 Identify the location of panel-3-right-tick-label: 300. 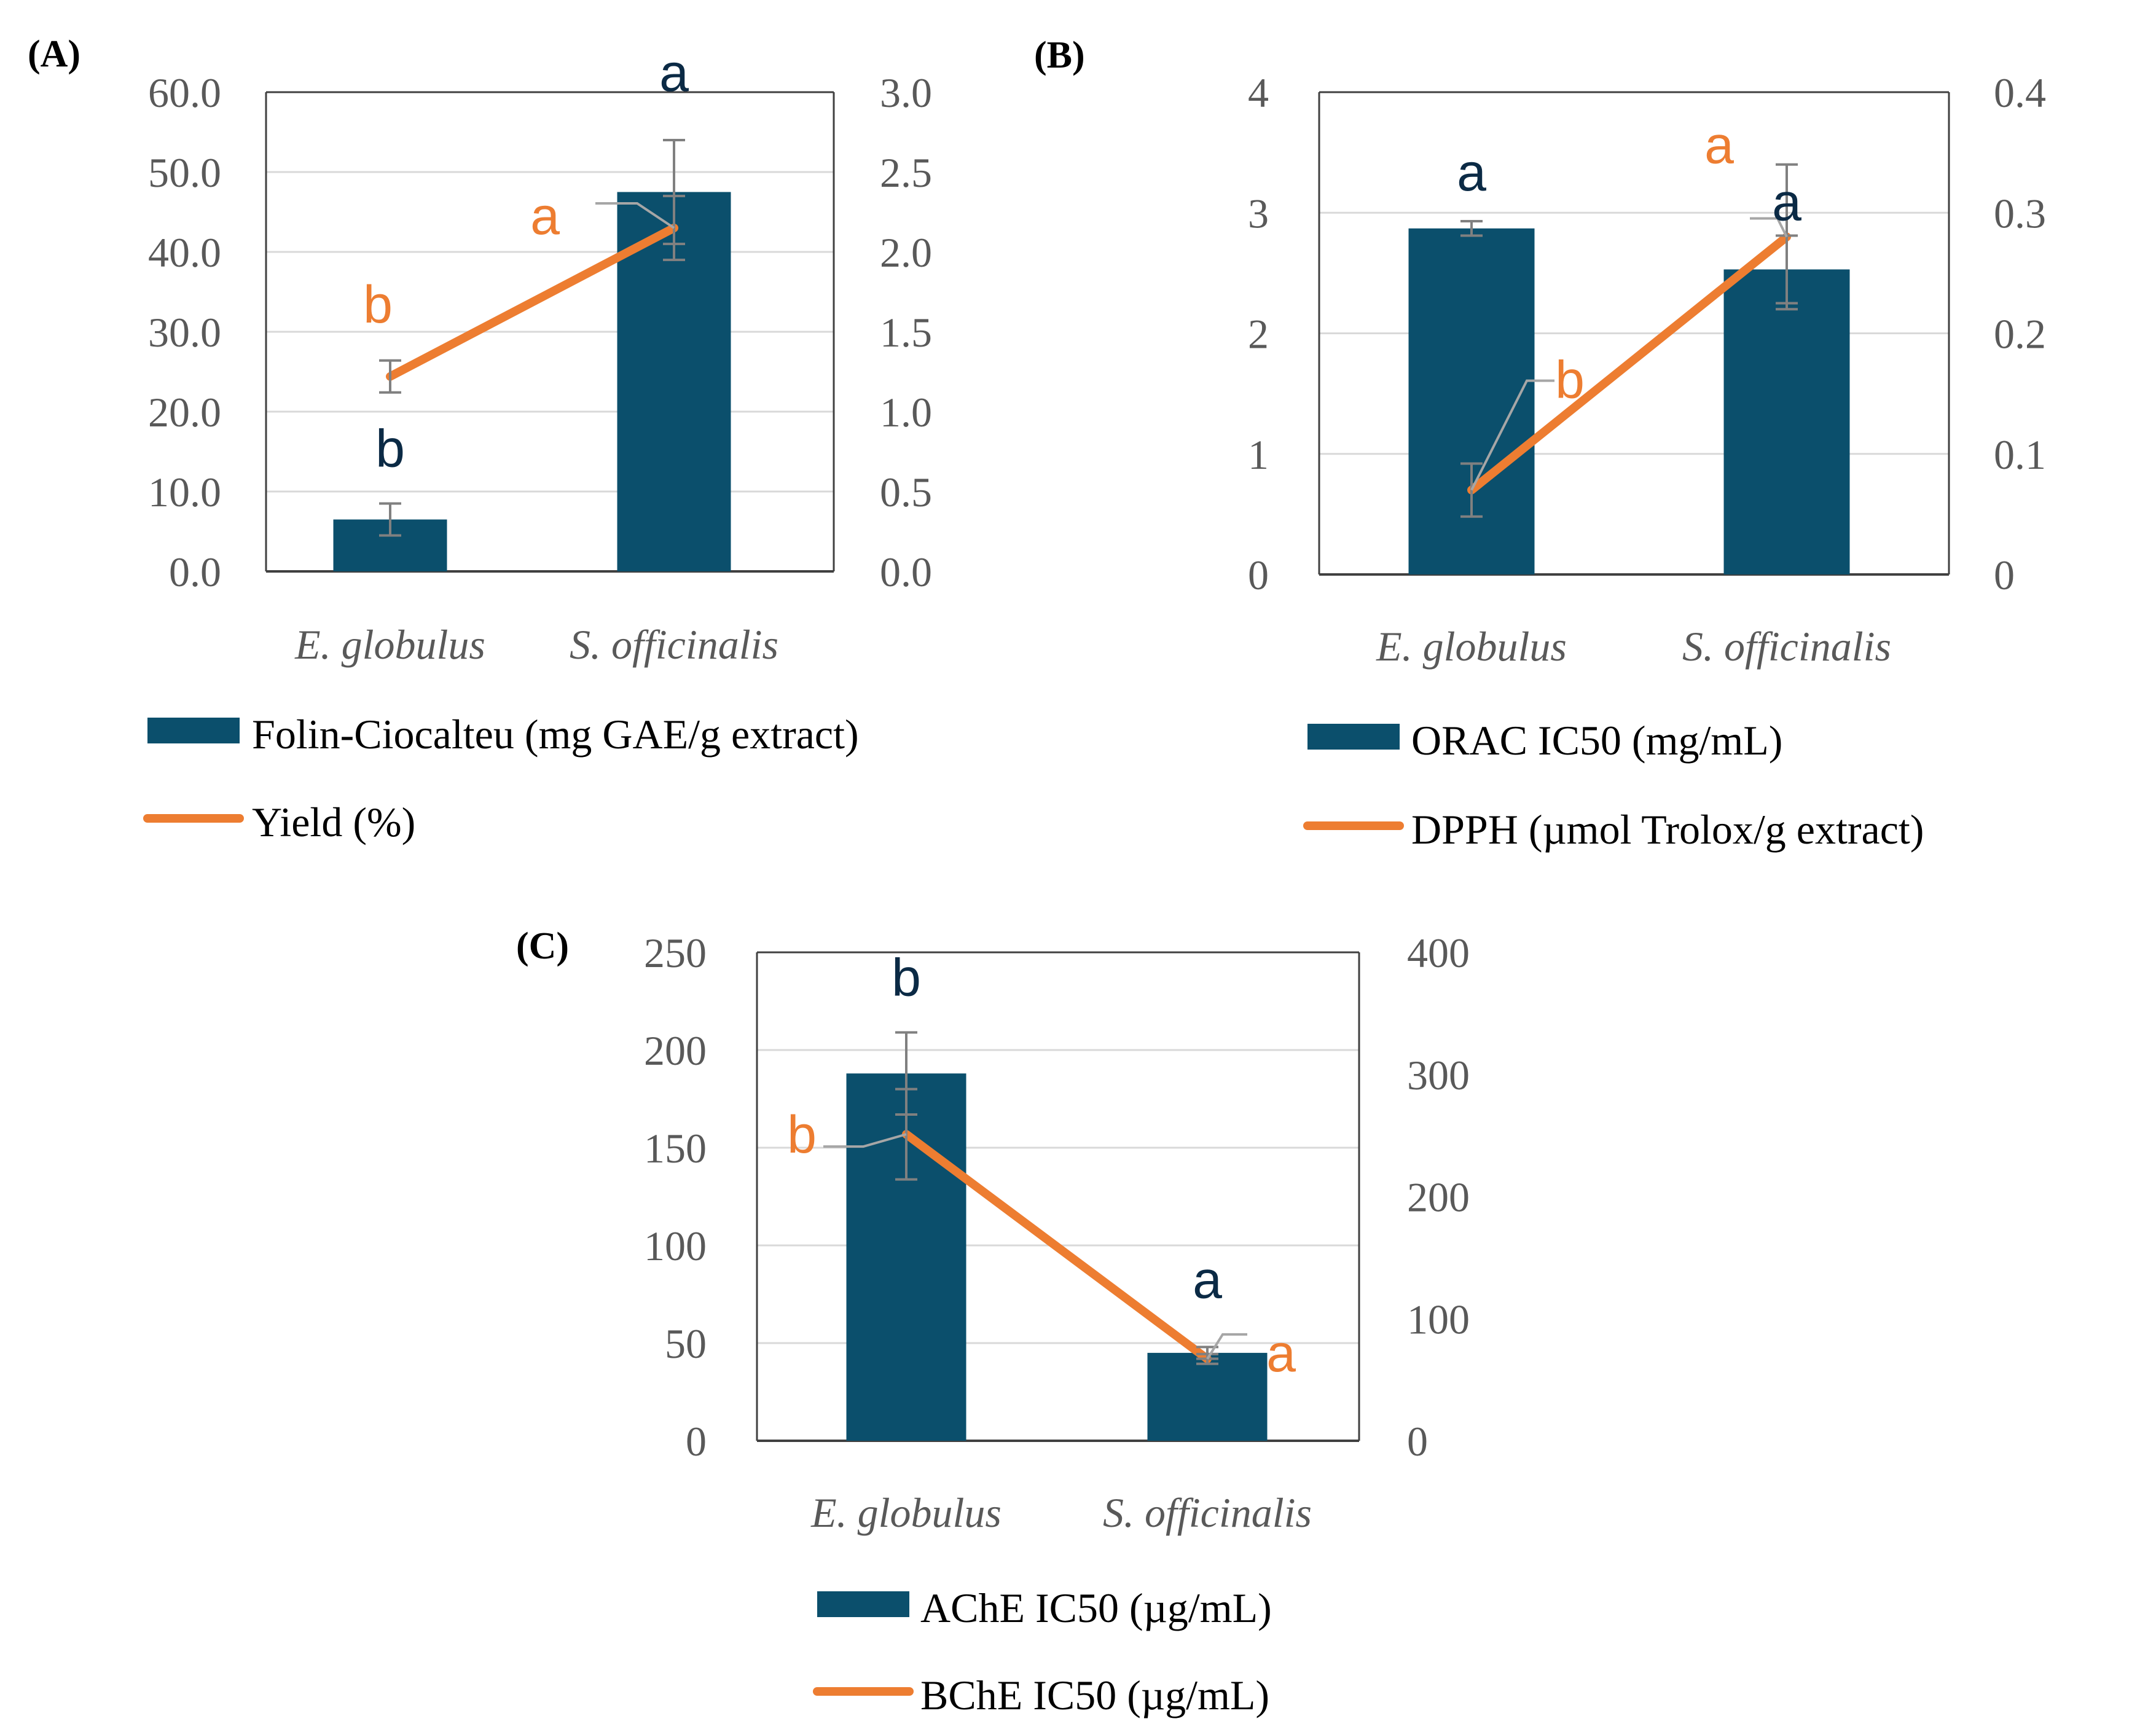
(1439, 1075).